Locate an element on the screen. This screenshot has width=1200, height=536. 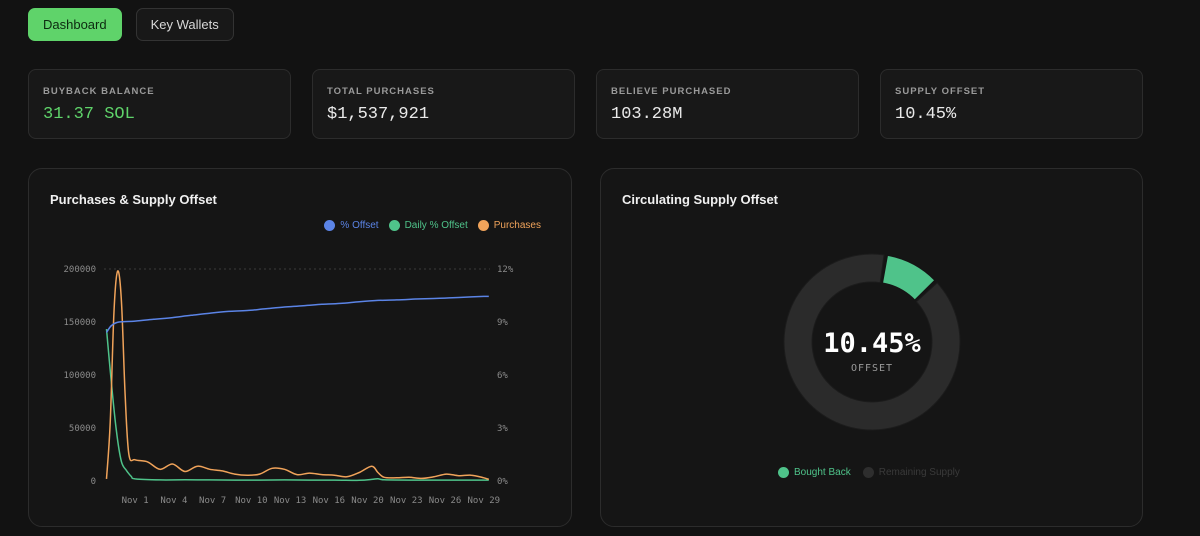
y-left-tick-label: 150000 is located at coordinates (79, 323).